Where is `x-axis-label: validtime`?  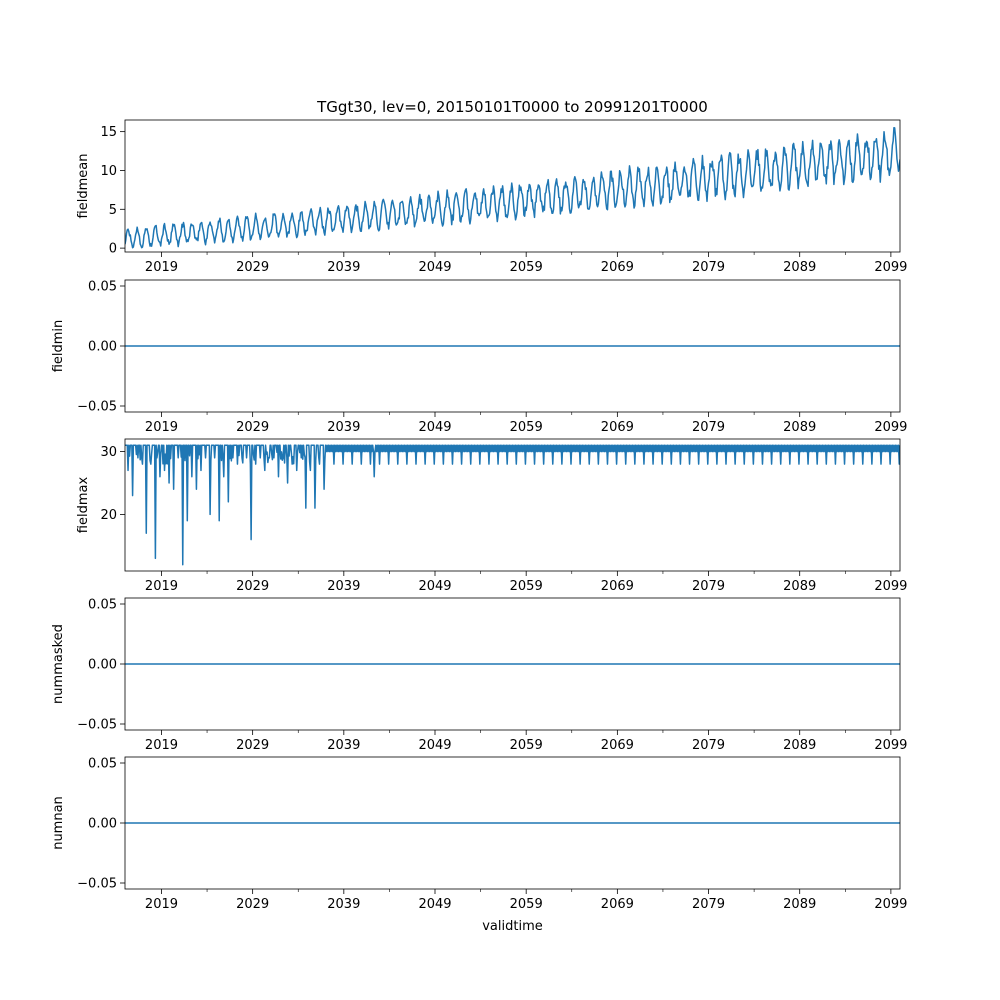 x-axis-label: validtime is located at coordinates (512, 926).